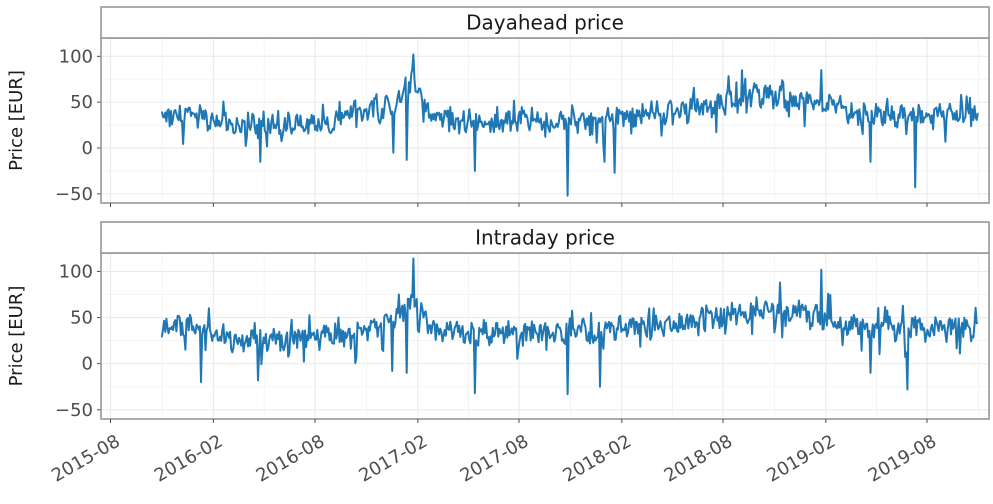 This screenshot has height=504, width=993. Describe the element at coordinates (393, 459) in the screenshot. I see `x-tick-label: 2017-02` at that location.